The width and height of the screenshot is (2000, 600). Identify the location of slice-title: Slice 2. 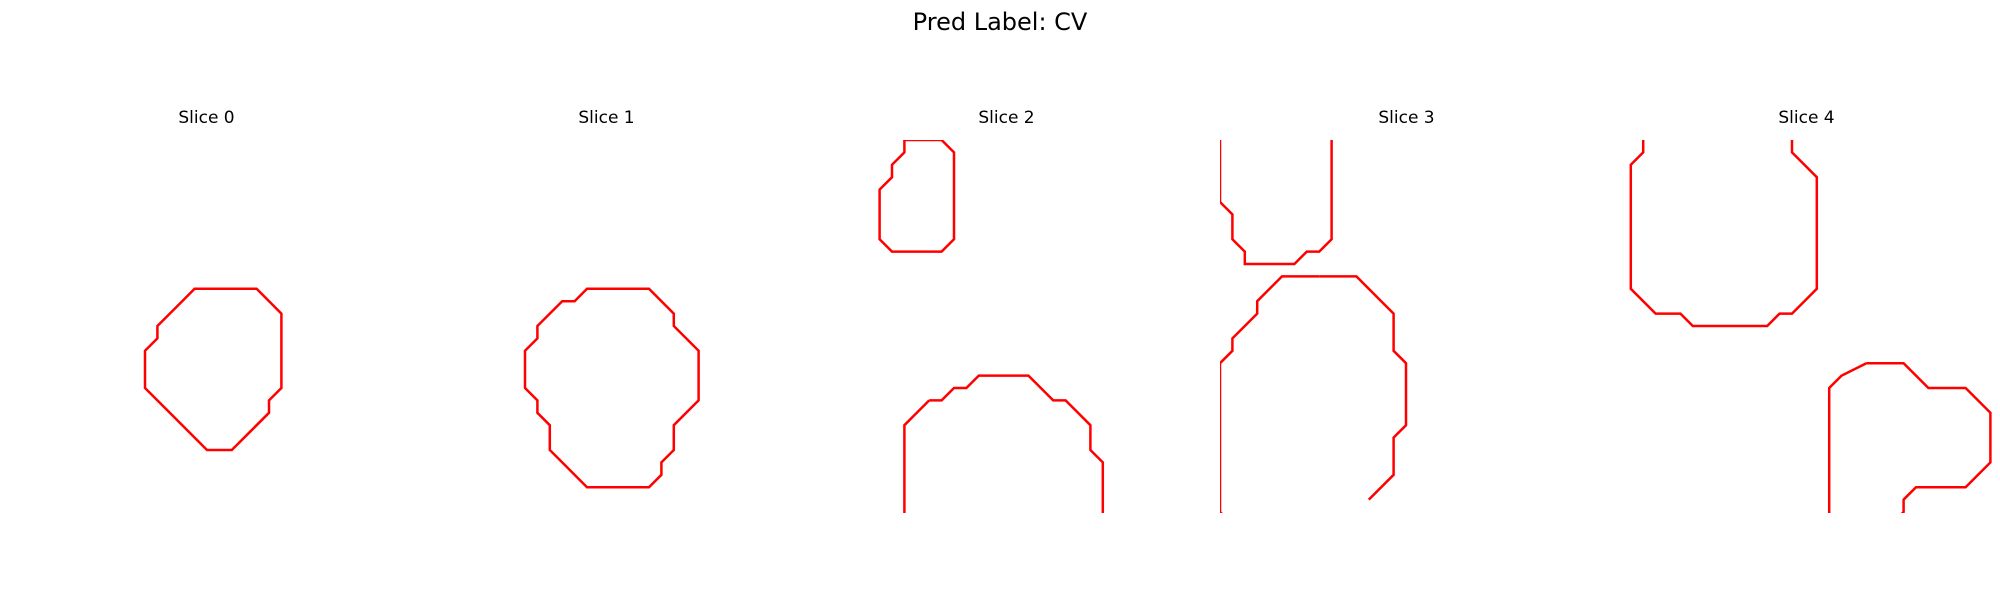
(1006, 118).